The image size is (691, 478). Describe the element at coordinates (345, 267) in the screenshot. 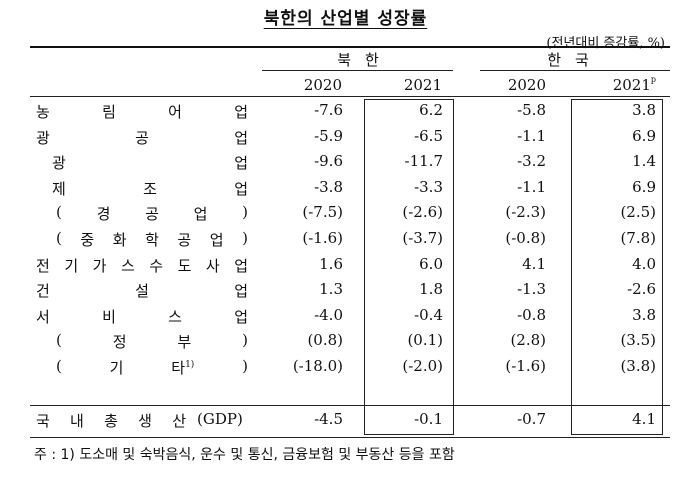

I see `table-row: 전 기 가 스 수 도 사 업 1.6 6.0 4.1 4.0` at that location.